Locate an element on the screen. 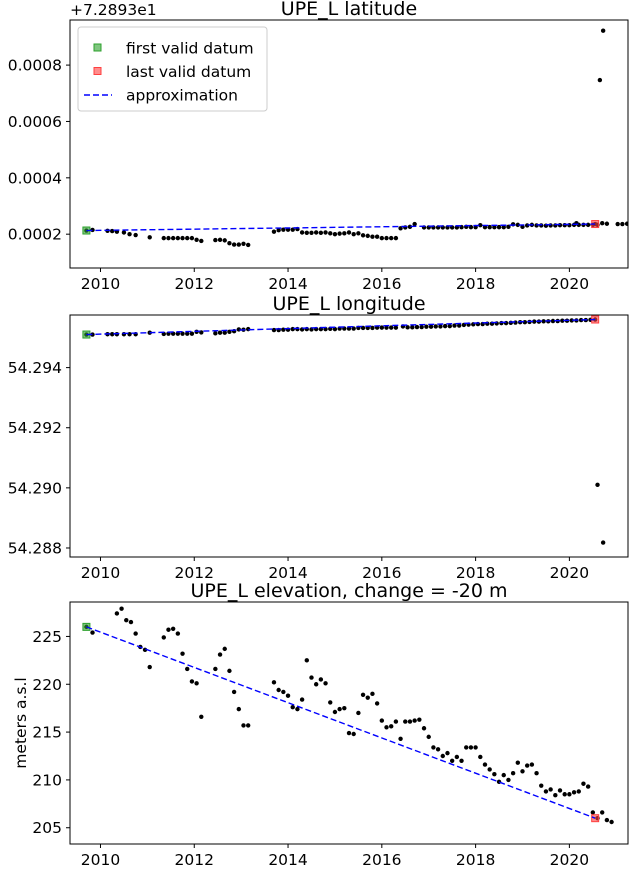 This screenshot has height=872, width=635. x-tick-label: 2020 is located at coordinates (569, 284).